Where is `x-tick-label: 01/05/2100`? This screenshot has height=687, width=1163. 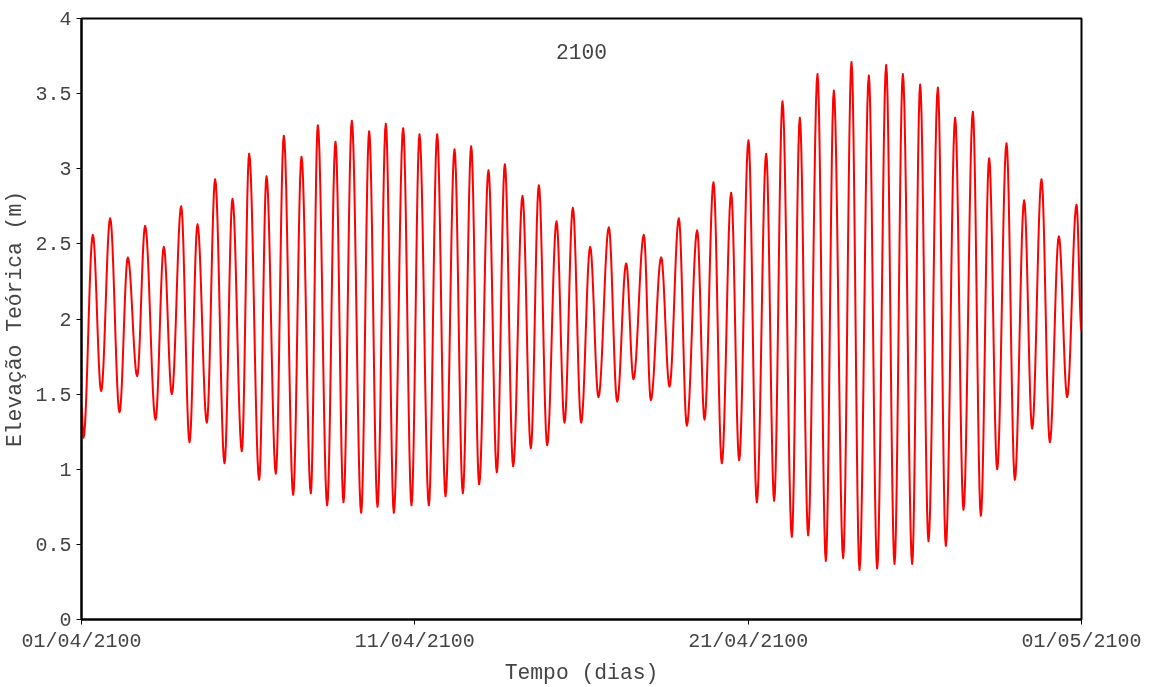 x-tick-label: 01/05/2100 is located at coordinates (1081, 641).